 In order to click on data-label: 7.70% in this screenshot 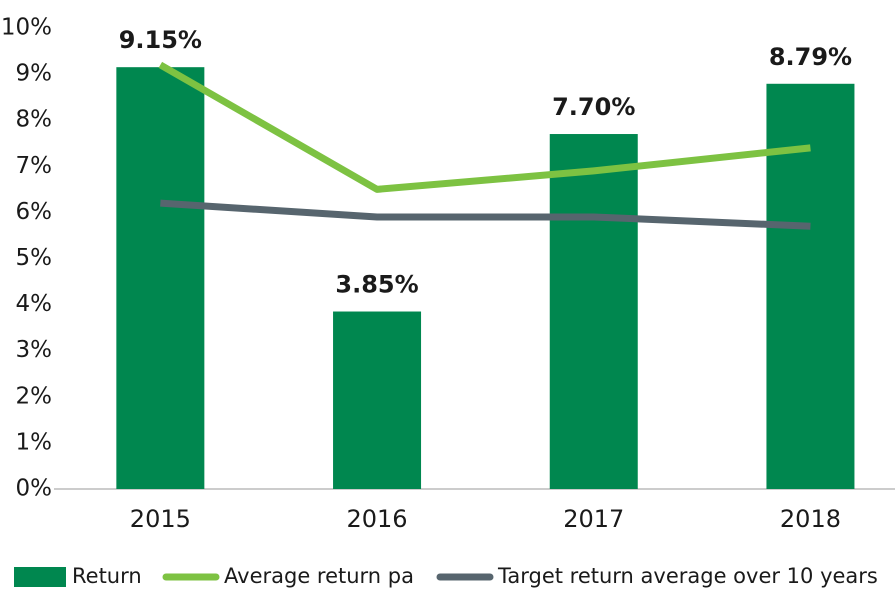, I will do `click(593, 107)`.